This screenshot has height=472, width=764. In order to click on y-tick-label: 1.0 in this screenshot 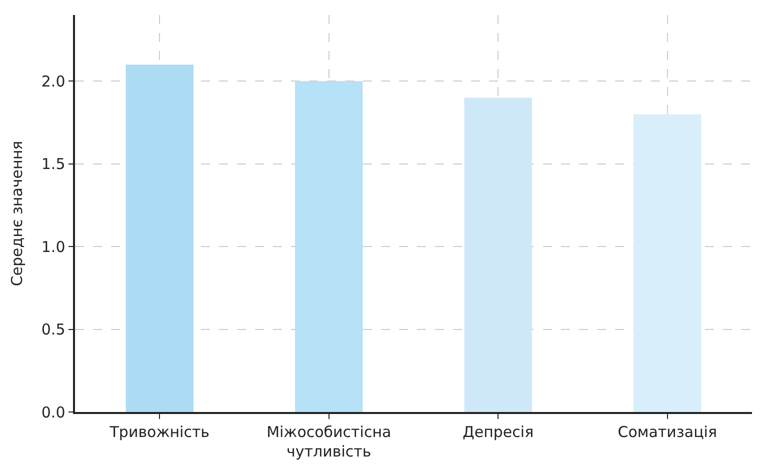, I will do `click(53, 247)`.